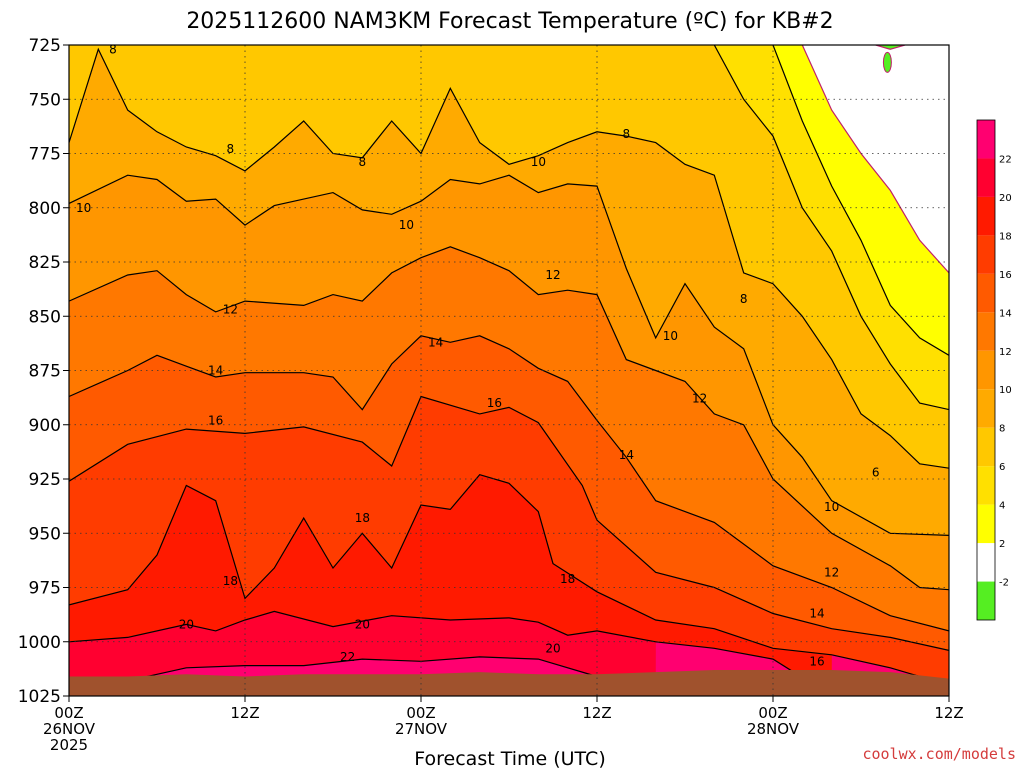 This screenshot has height=768, width=1024. What do you see at coordinates (509, 683) in the screenshot?
I see `ground-surface` at bounding box center [509, 683].